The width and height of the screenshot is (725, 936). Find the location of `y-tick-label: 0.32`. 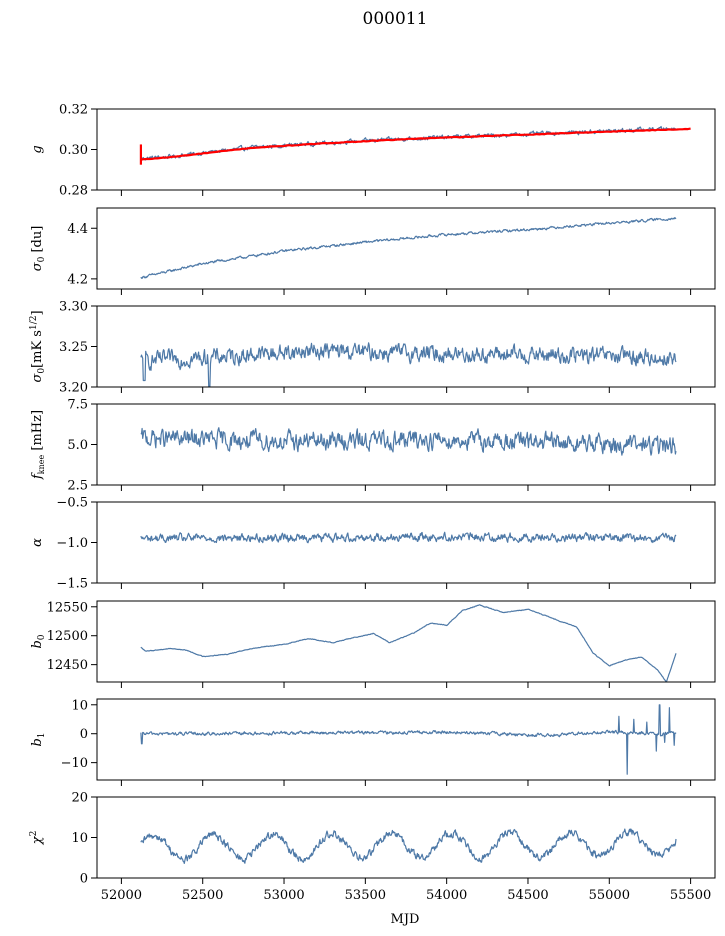

y-tick-label: 0.32 is located at coordinates (73, 110).